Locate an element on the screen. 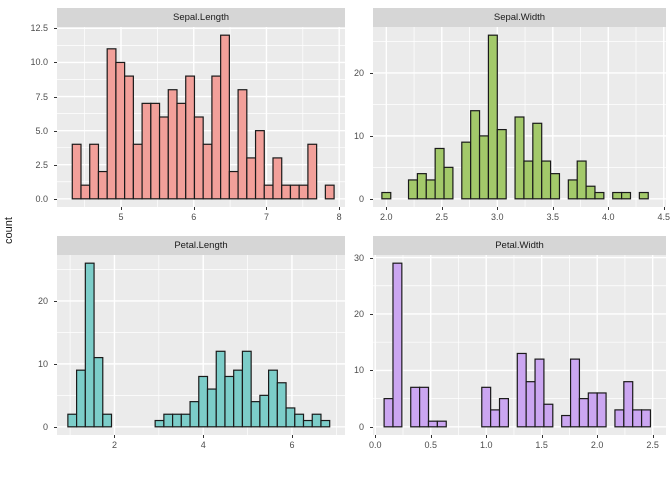 This screenshot has width=672, height=480. x-tick-label: 6 is located at coordinates (194, 217).